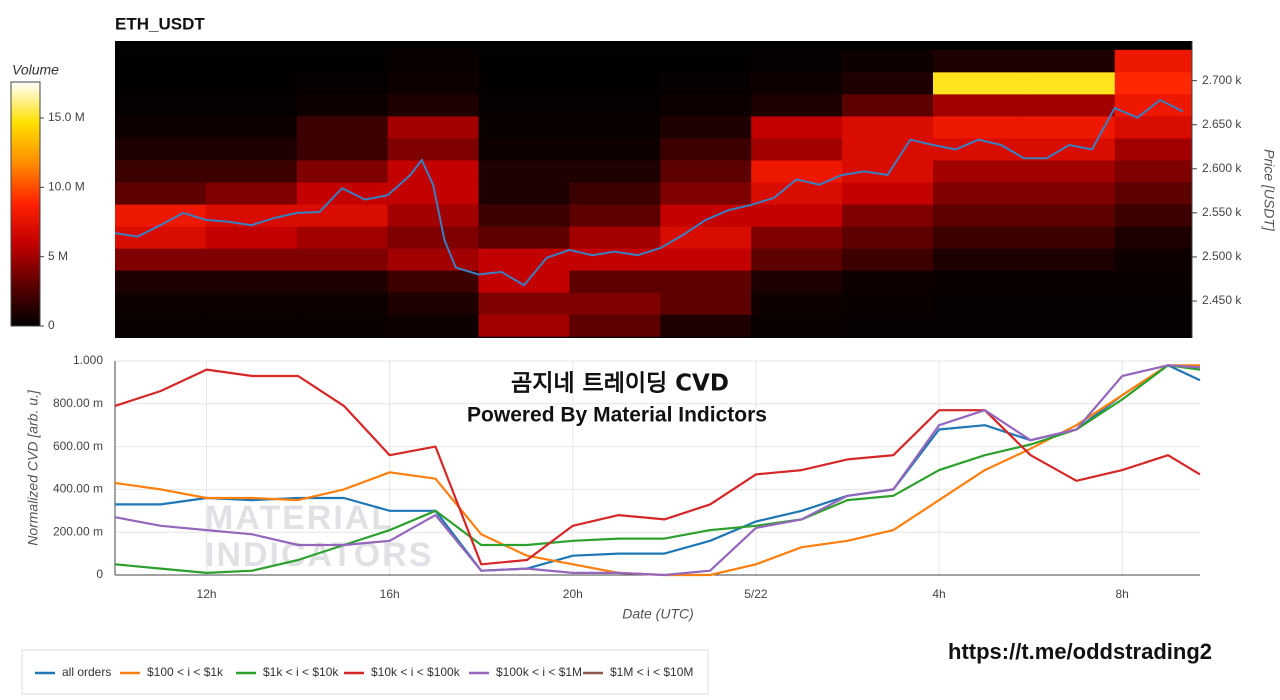 This screenshot has height=700, width=1280. I want to click on y-tick-label: 200.00 m, so click(78, 531).